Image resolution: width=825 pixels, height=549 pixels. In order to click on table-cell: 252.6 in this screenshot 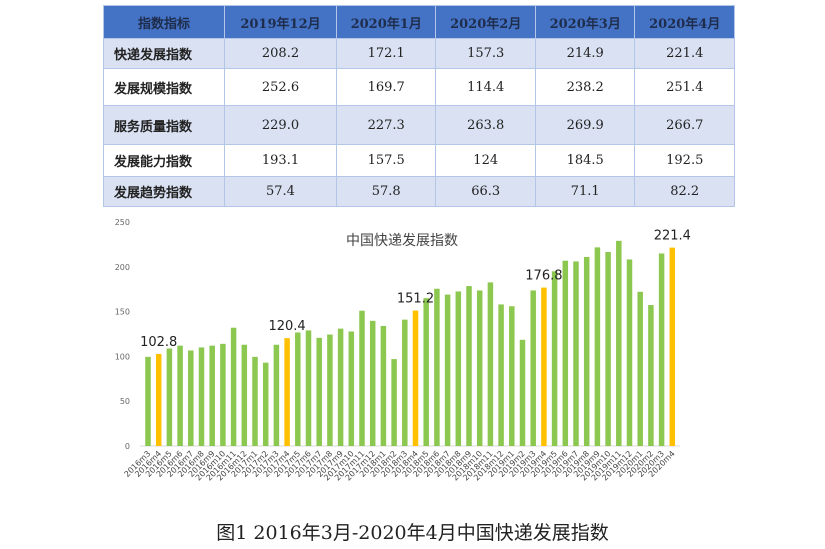, I will do `click(280, 87)`.